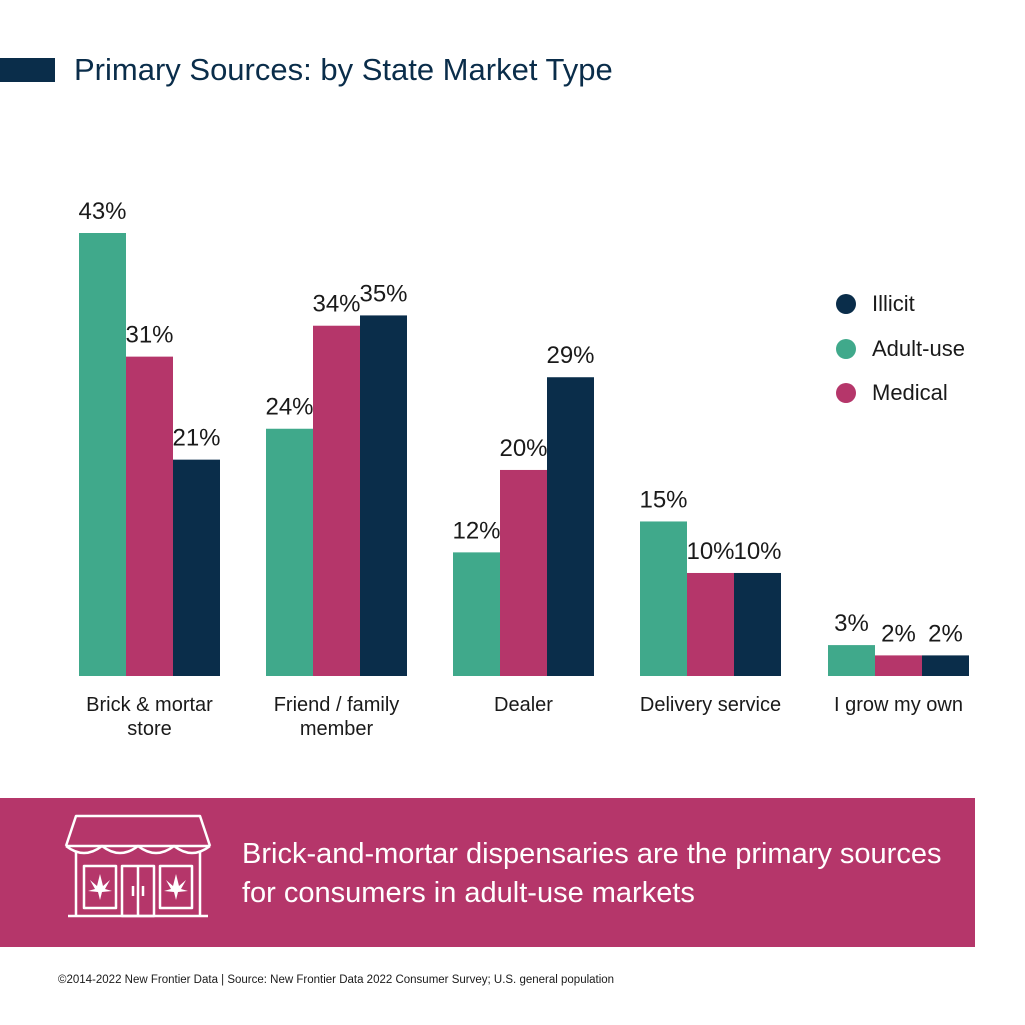  Describe the element at coordinates (337, 705) in the screenshot. I see `category-label: Friend / family` at that location.